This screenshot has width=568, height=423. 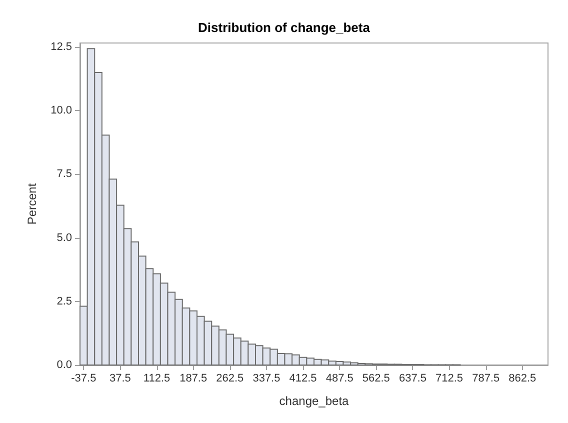 What do you see at coordinates (61, 110) in the screenshot?
I see `y-tick-label: 10.0` at bounding box center [61, 110].